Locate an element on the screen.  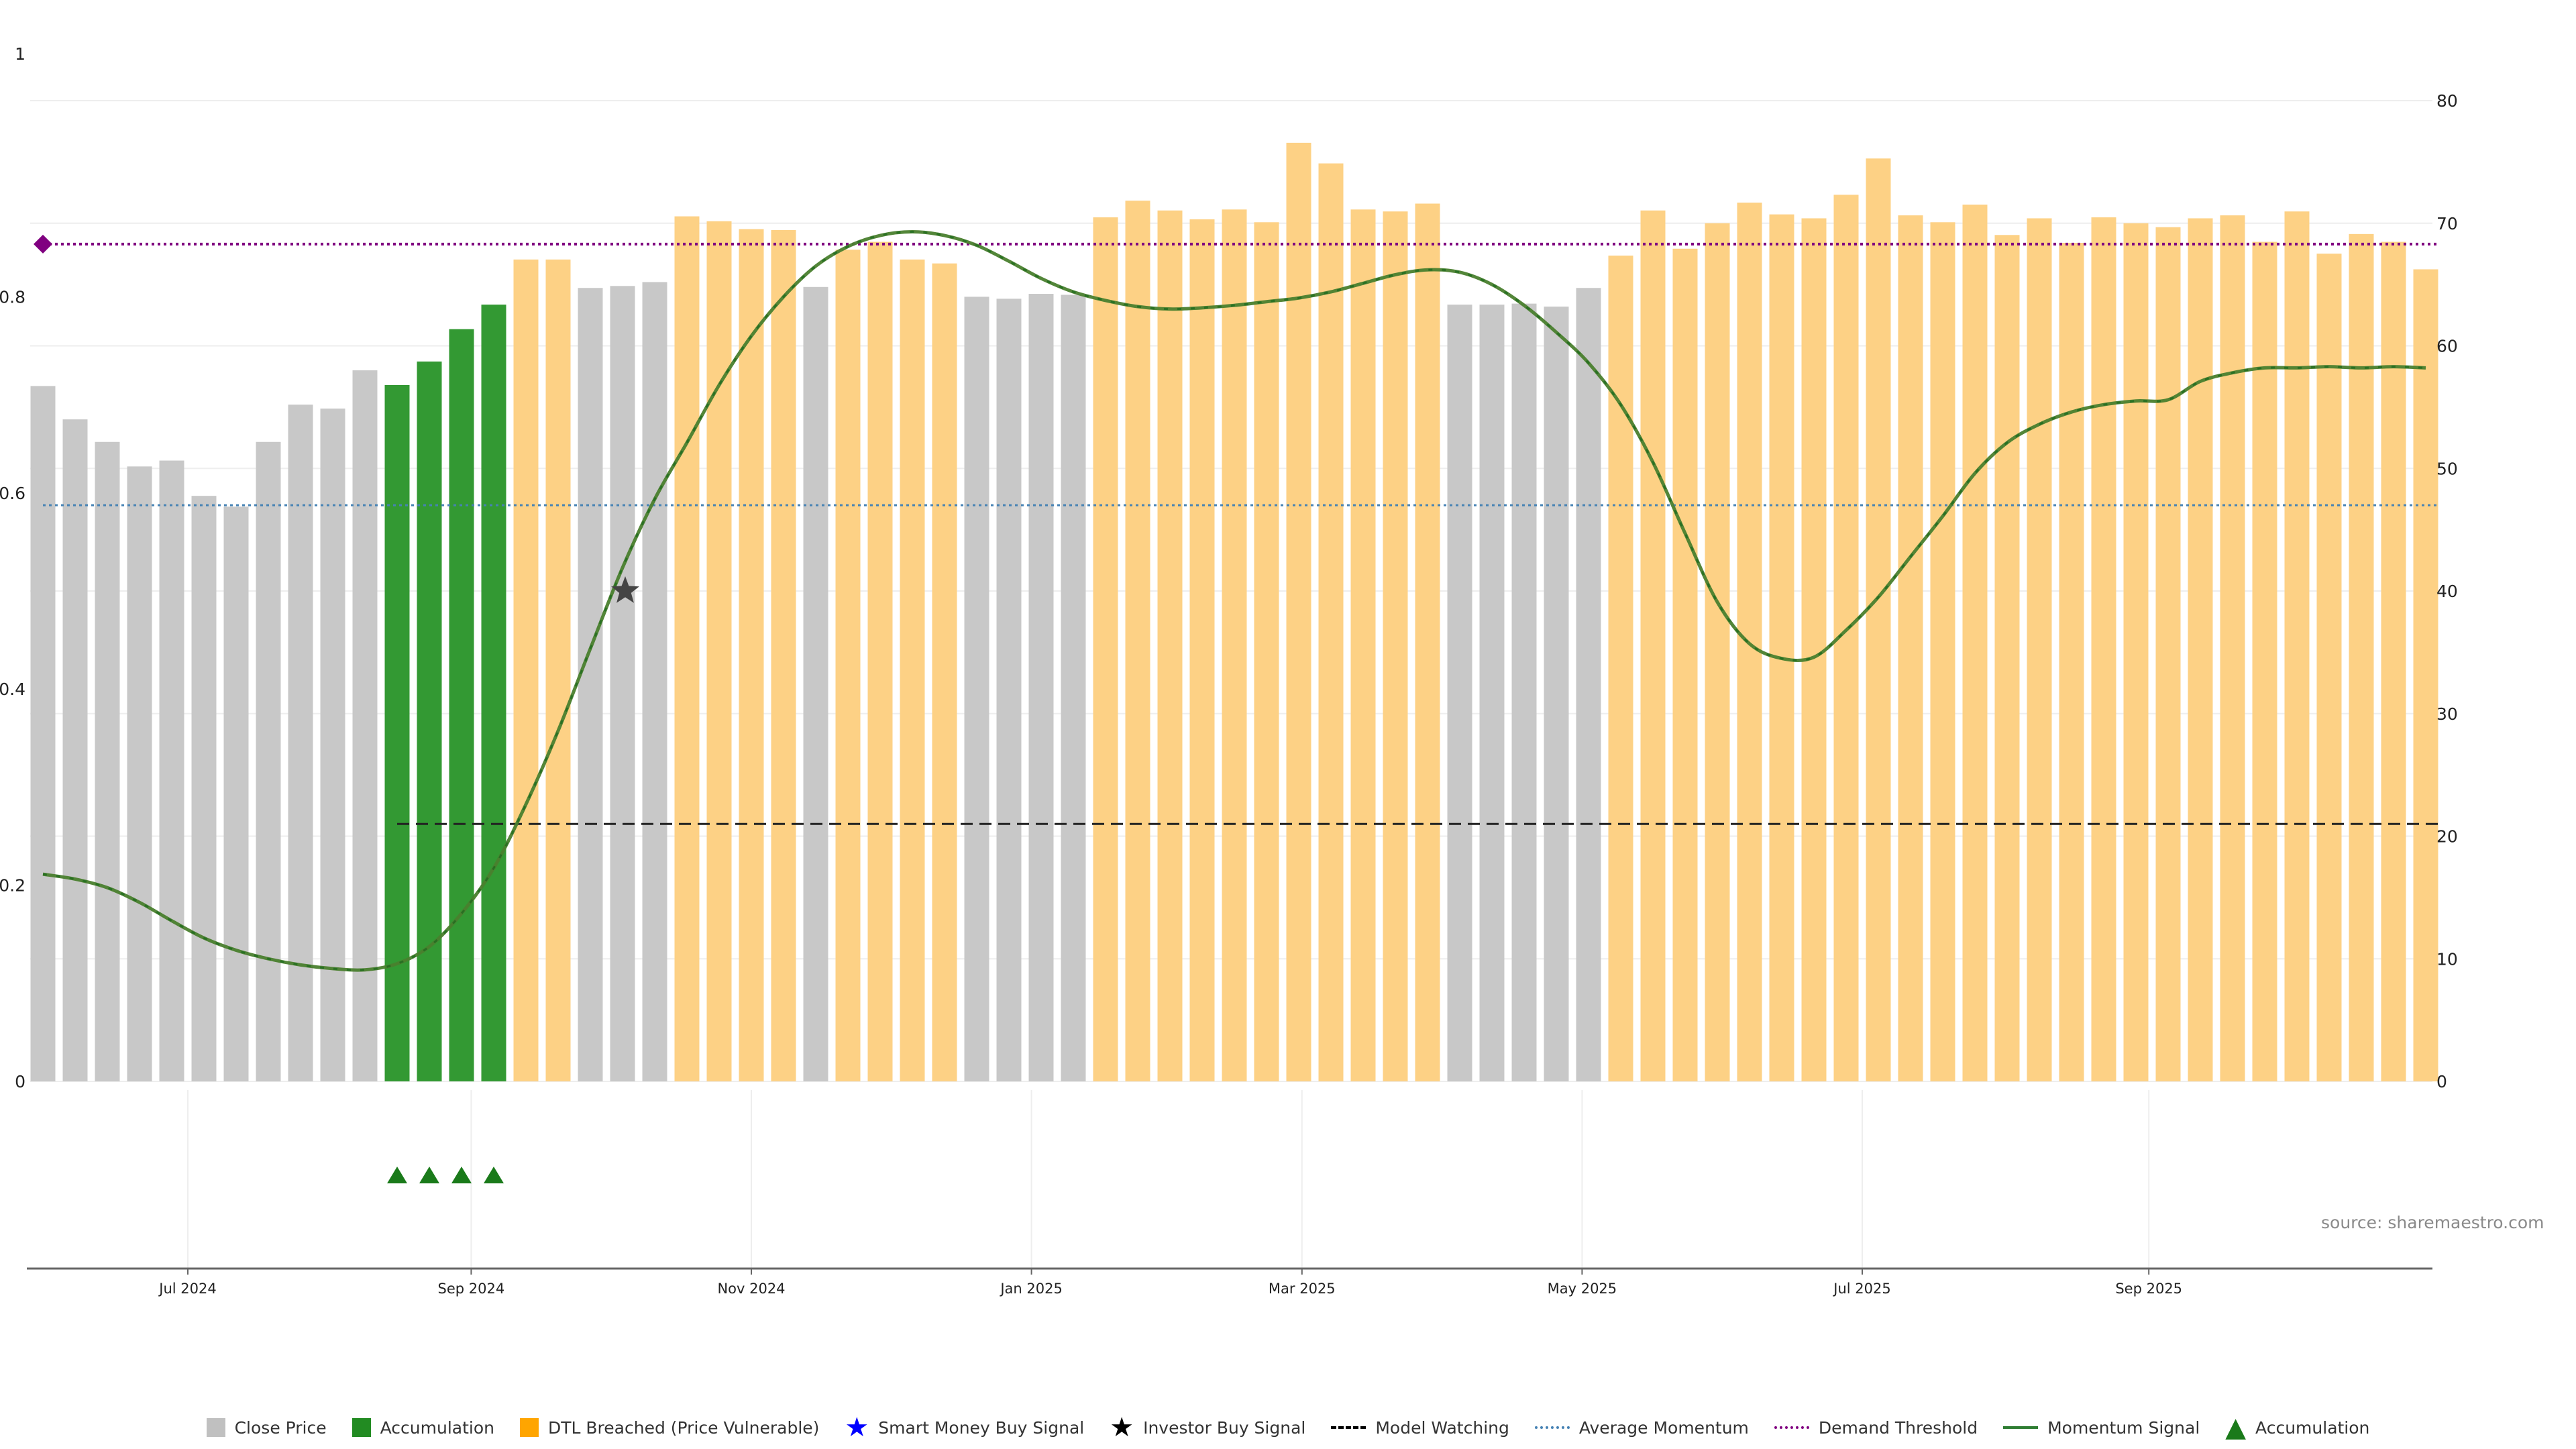
legend-label: Investor Buy Signal is located at coordinates (1224, 1427).